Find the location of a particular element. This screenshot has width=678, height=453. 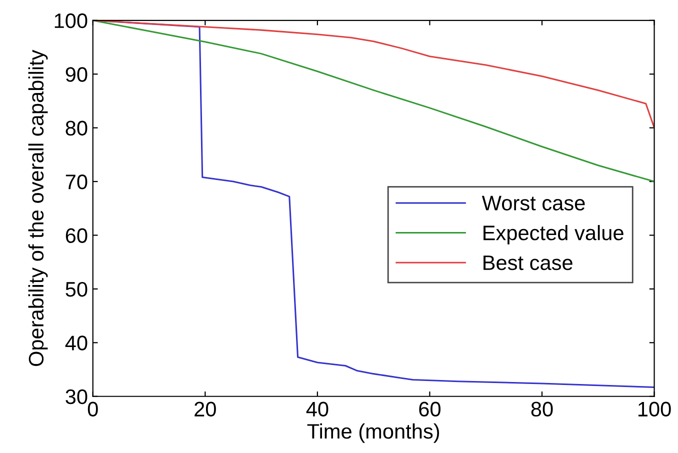

y-tick-label: 40 is located at coordinates (76, 343).